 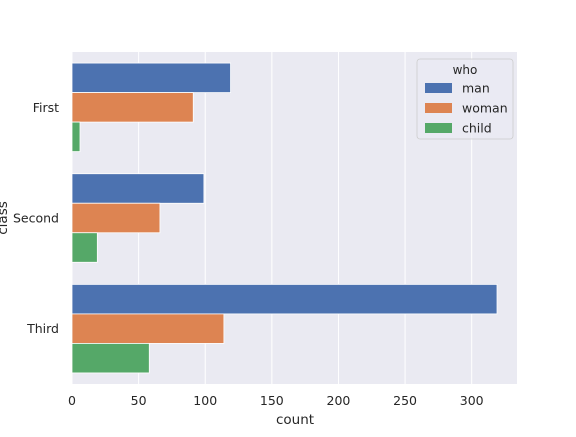 I want to click on x-axis-label: count, so click(x=295, y=420).